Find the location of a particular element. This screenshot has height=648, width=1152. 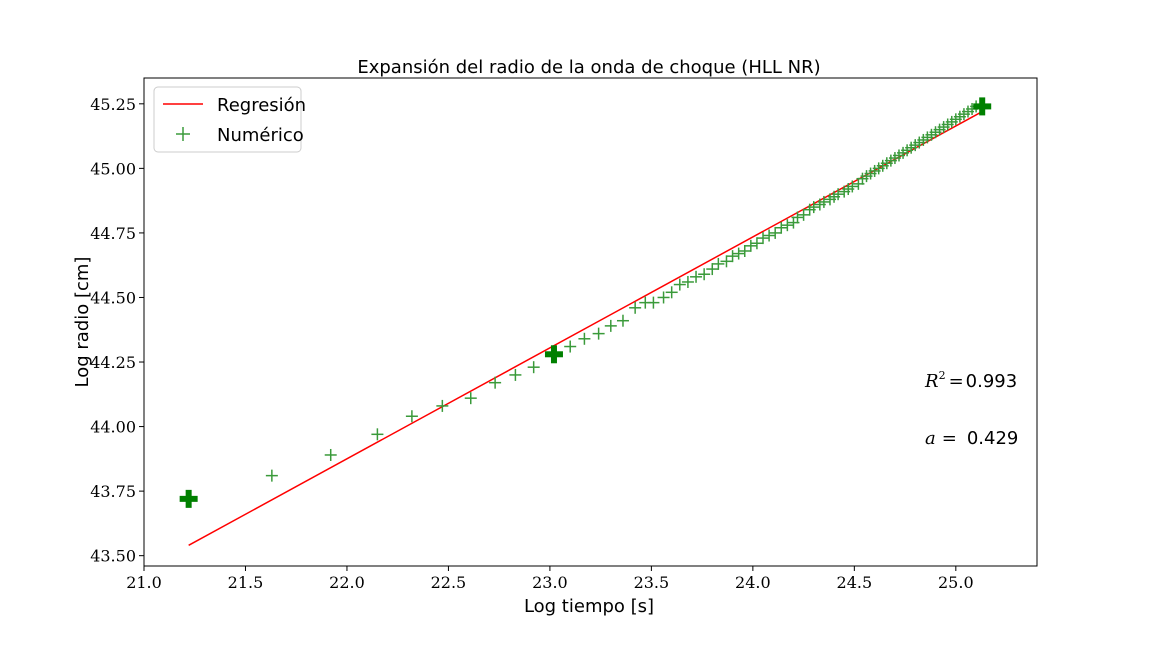

slope-annotation: a = 0.429 is located at coordinates (971, 438).